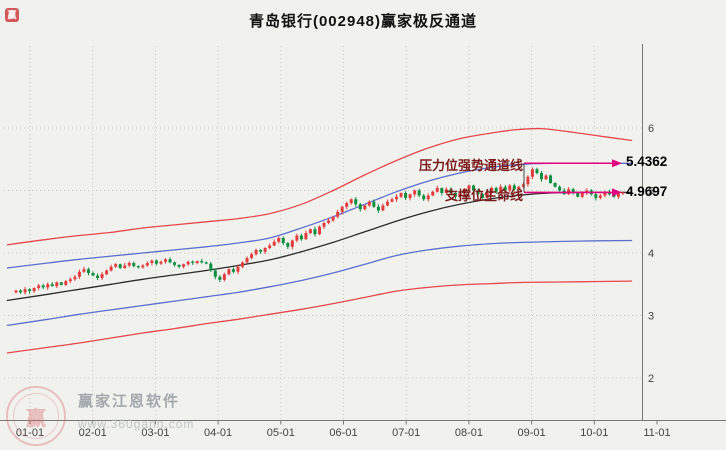 This screenshot has height=450, width=726. What do you see at coordinates (651, 129) in the screenshot?
I see `svg-text: 6` at bounding box center [651, 129].